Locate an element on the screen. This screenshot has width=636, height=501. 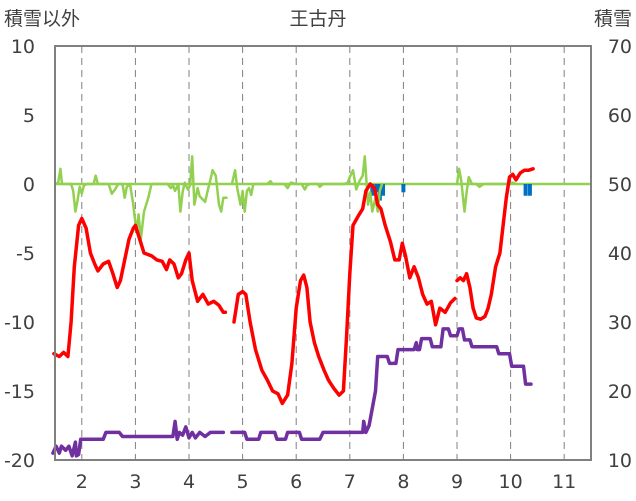
x-tick-label: 2 is located at coordinates (82, 482).